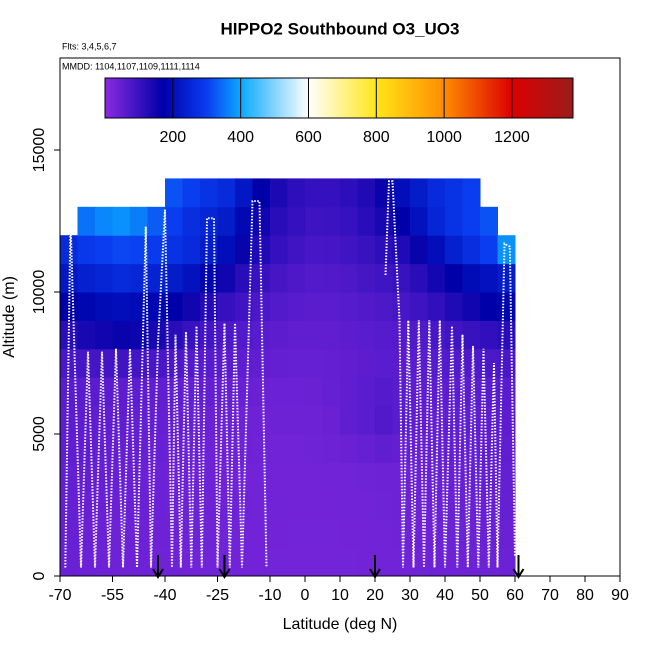  Describe the element at coordinates (112, 595) in the screenshot. I see `x-tick-label: -55` at that location.